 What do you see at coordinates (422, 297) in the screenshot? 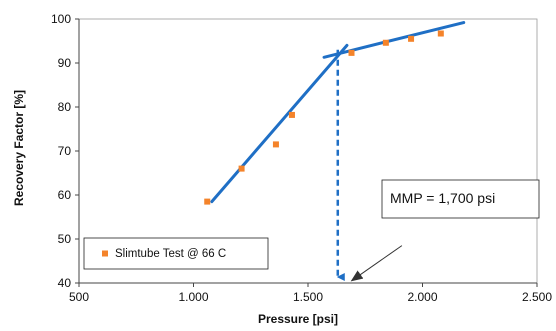
I see `x-tick-label: 2.000` at bounding box center [422, 297].